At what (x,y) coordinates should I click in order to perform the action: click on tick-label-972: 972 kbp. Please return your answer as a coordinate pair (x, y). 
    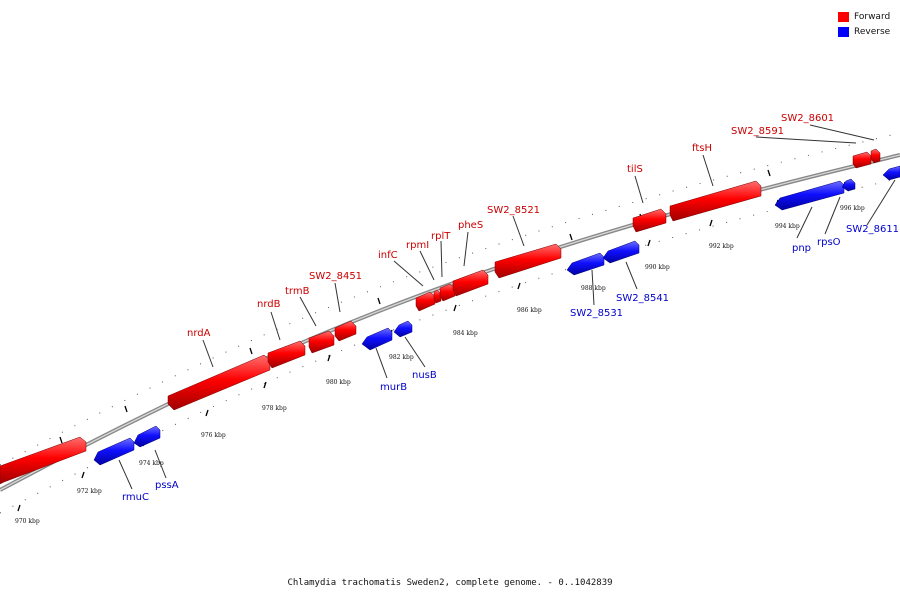
    Looking at the image, I should click on (89, 491).